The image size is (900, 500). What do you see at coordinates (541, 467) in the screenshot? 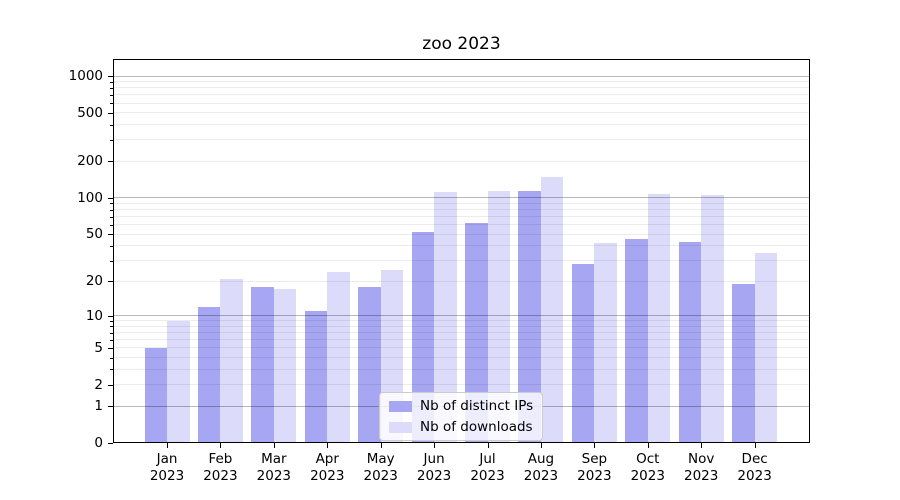
I see `x-tick-label-aug: Aug 2023` at bounding box center [541, 467].